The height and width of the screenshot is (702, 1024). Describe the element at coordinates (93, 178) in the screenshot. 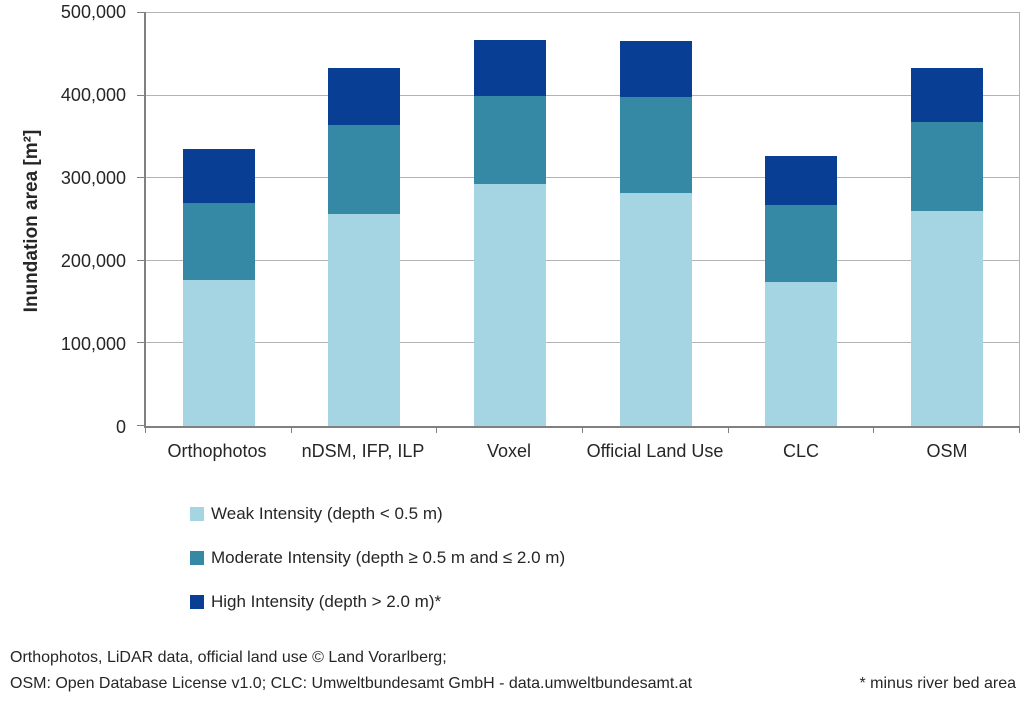

I see `y-tick-label-300,000: 300,000` at that location.